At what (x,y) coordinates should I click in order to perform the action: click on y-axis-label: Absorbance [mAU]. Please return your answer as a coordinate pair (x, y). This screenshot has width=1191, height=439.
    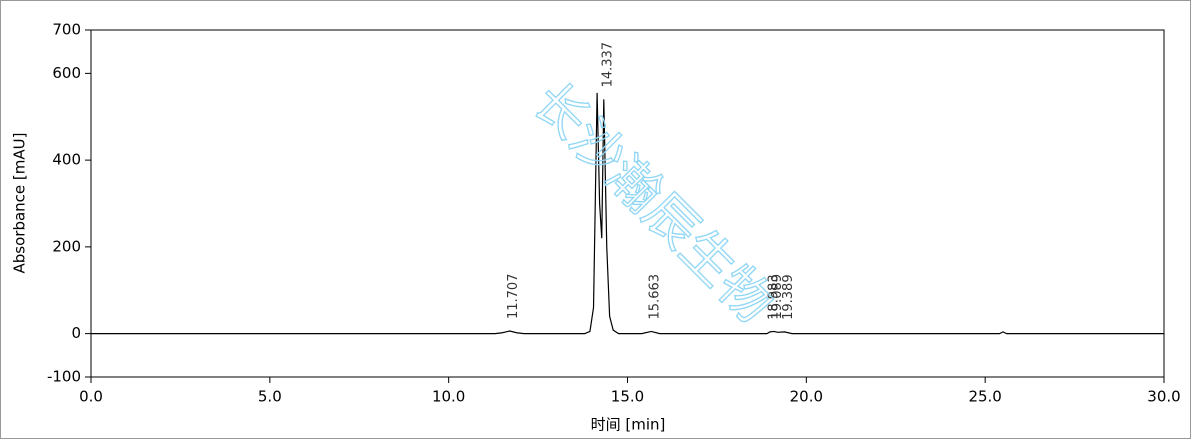
    Looking at the image, I should click on (20, 203).